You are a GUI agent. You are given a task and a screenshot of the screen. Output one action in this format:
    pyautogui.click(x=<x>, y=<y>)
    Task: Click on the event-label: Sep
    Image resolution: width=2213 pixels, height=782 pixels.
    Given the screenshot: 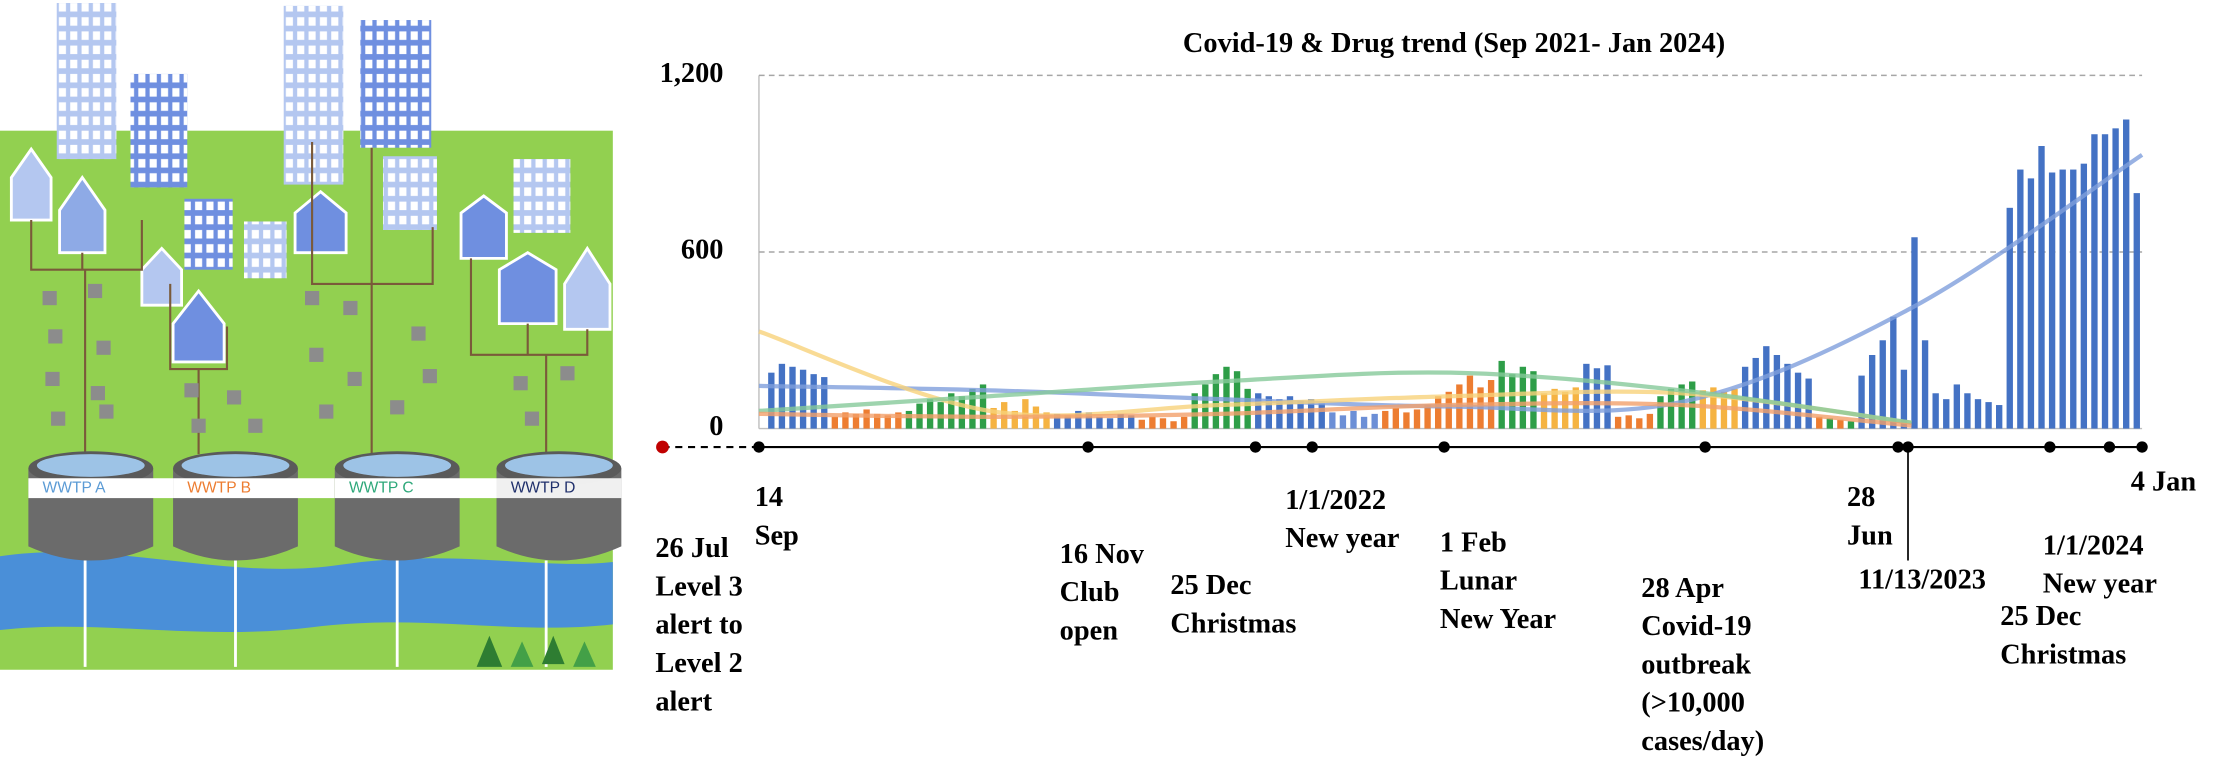 What is the action you would take?
    pyautogui.click(x=777, y=535)
    